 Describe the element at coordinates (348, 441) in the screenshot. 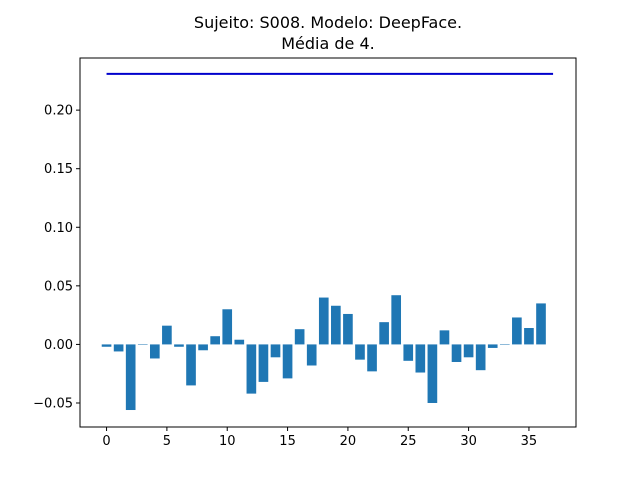

I see `x-tick-label: 20` at that location.